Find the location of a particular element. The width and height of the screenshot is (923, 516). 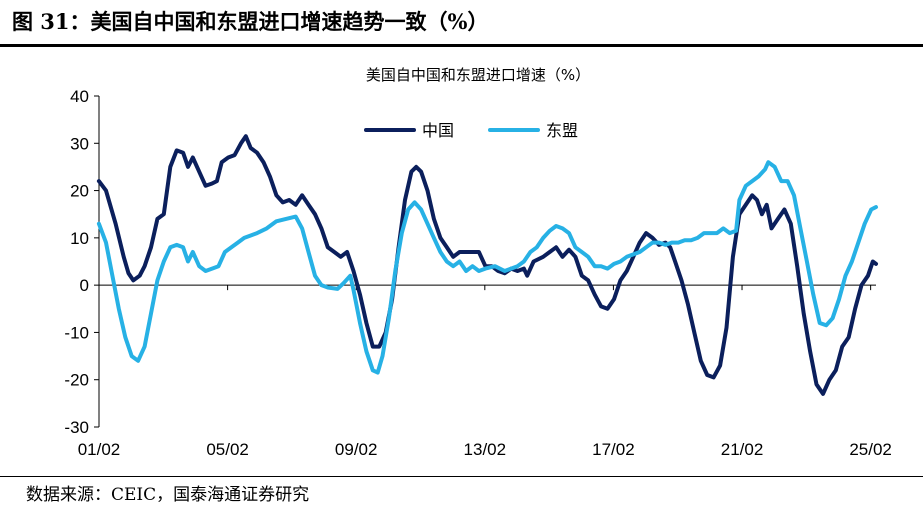

y-tick-label: -20 is located at coordinates (76, 380).